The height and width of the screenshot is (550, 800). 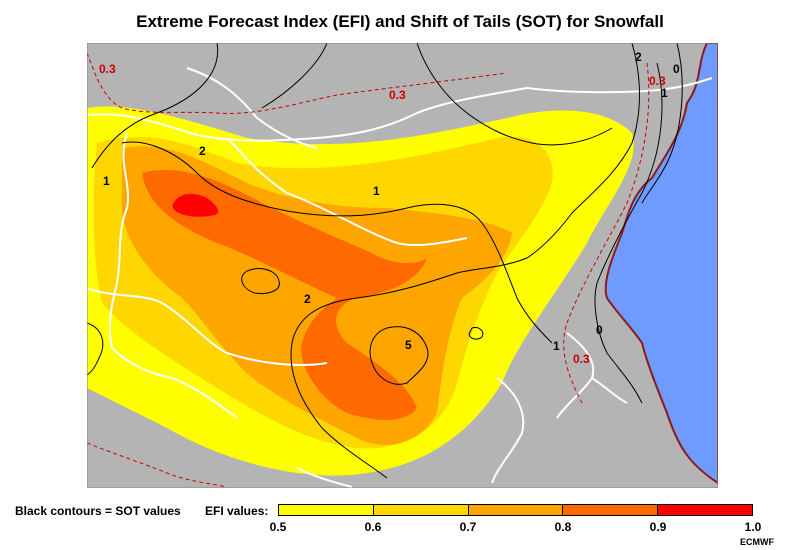 I want to click on sot-label: 5, so click(x=408, y=345).